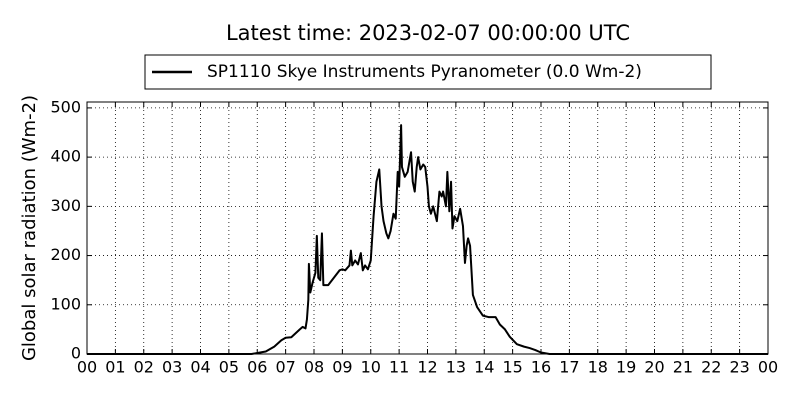 The height and width of the screenshot is (400, 800). I want to click on x-tick-label: 07, so click(285, 367).